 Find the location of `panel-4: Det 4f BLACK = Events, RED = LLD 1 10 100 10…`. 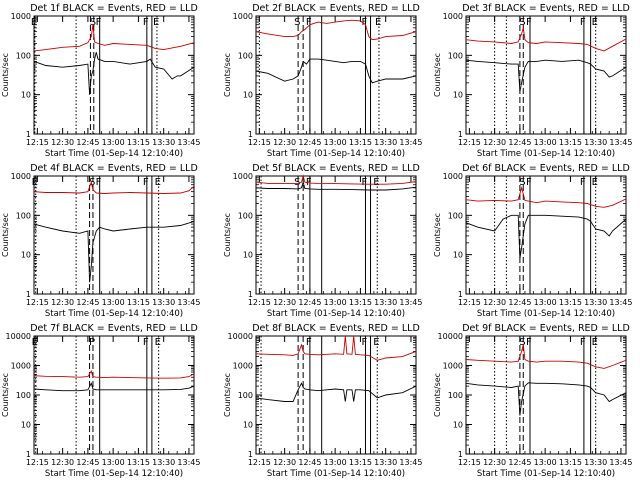

panel-4: Det 4f BLACK = Events, RED = LLD 1 10 100 10… is located at coordinates (100, 241).